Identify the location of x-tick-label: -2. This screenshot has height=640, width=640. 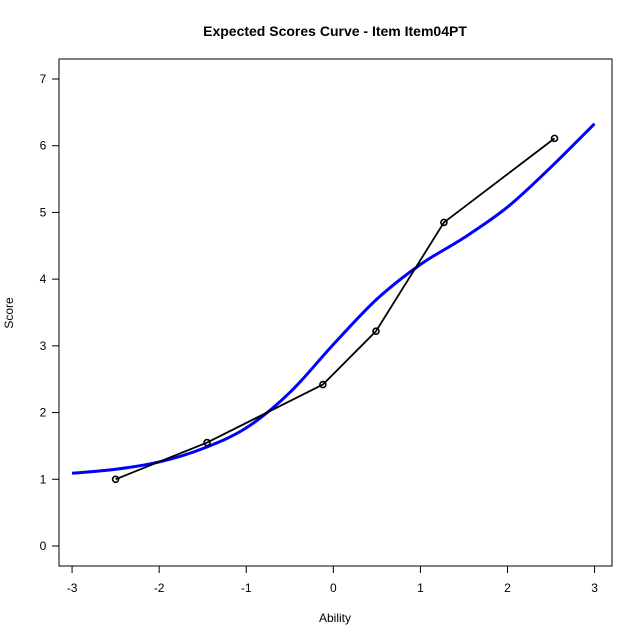
(159, 588).